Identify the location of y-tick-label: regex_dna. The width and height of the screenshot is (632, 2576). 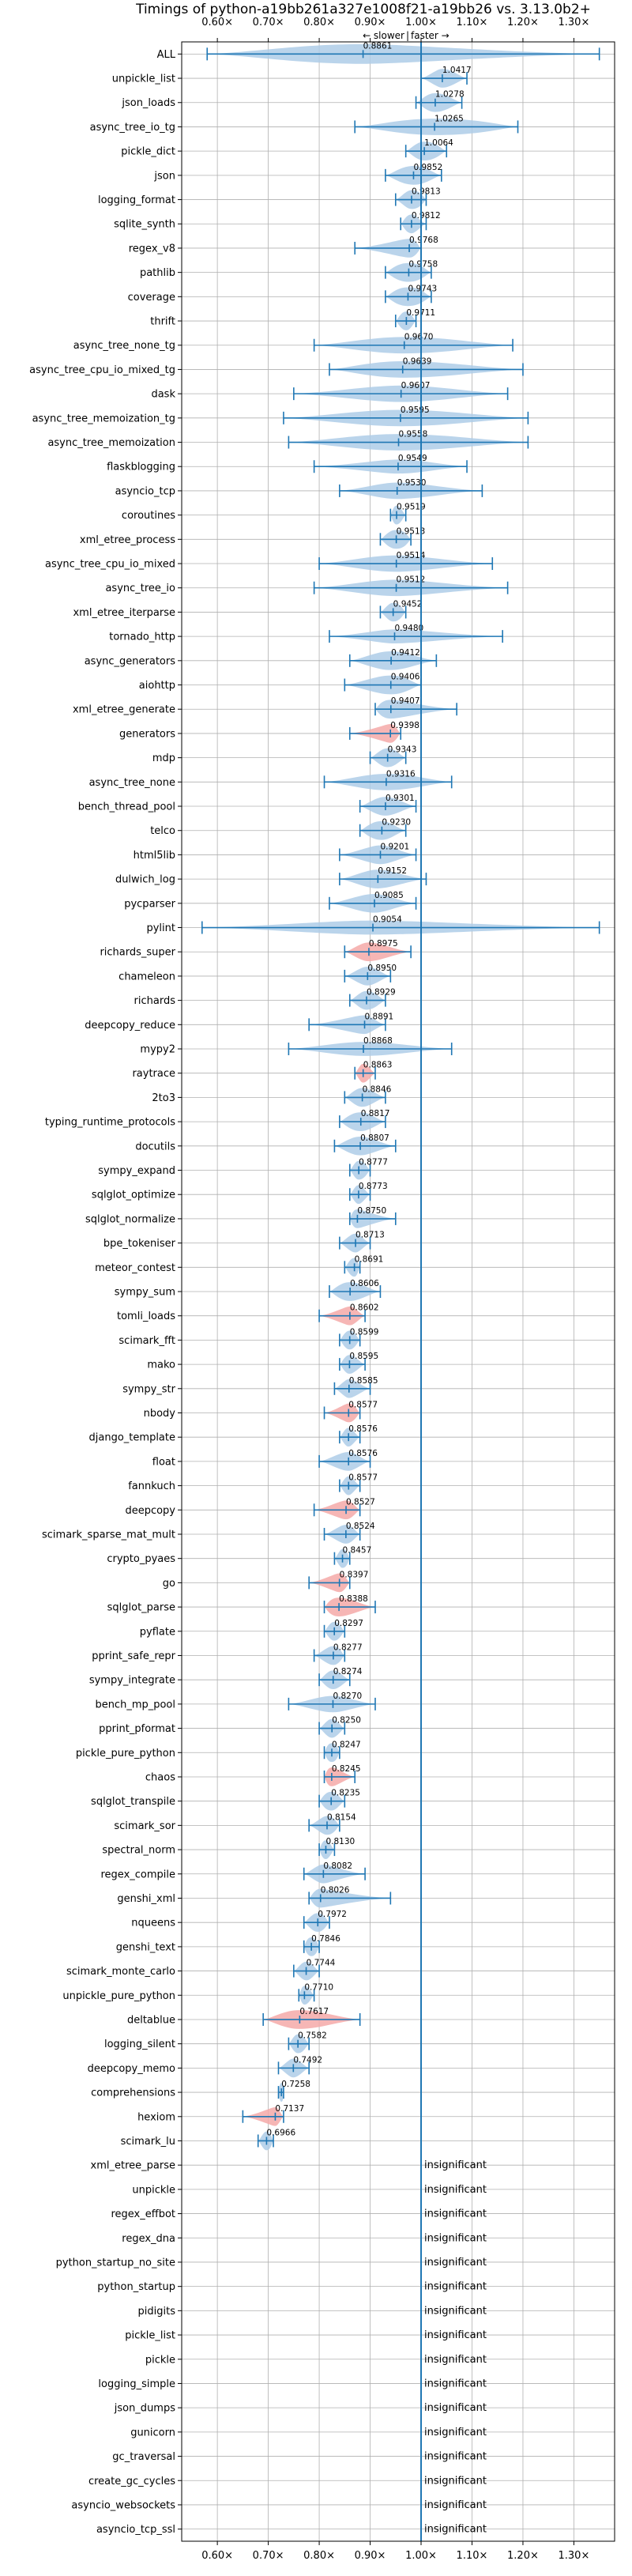
(149, 2239).